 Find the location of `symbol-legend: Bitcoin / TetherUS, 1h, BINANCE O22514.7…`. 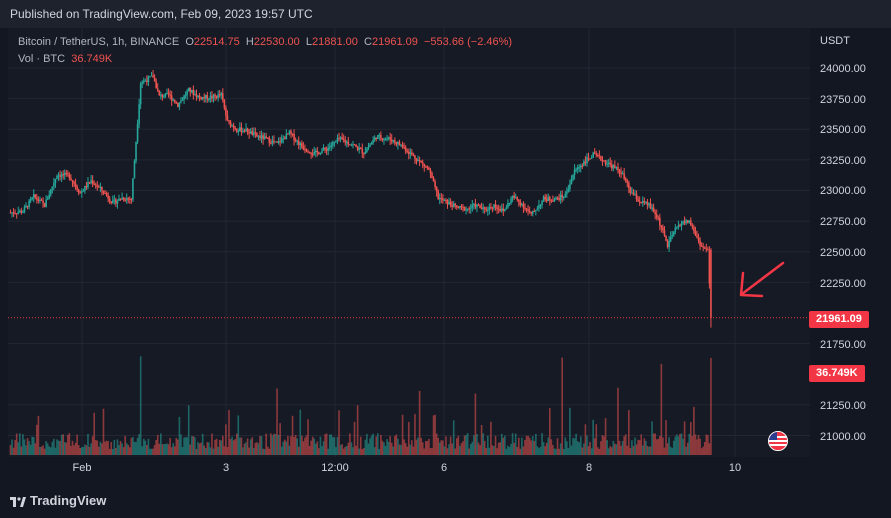

symbol-legend: Bitcoin / TetherUS, 1h, BINANCE O22514.7… is located at coordinates (265, 42).